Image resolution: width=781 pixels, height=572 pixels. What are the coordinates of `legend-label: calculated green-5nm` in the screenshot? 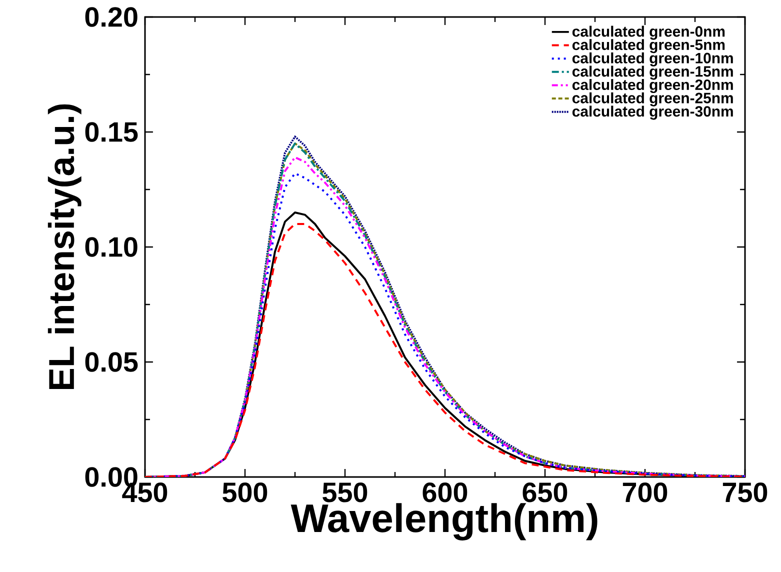 It's located at (648, 46).